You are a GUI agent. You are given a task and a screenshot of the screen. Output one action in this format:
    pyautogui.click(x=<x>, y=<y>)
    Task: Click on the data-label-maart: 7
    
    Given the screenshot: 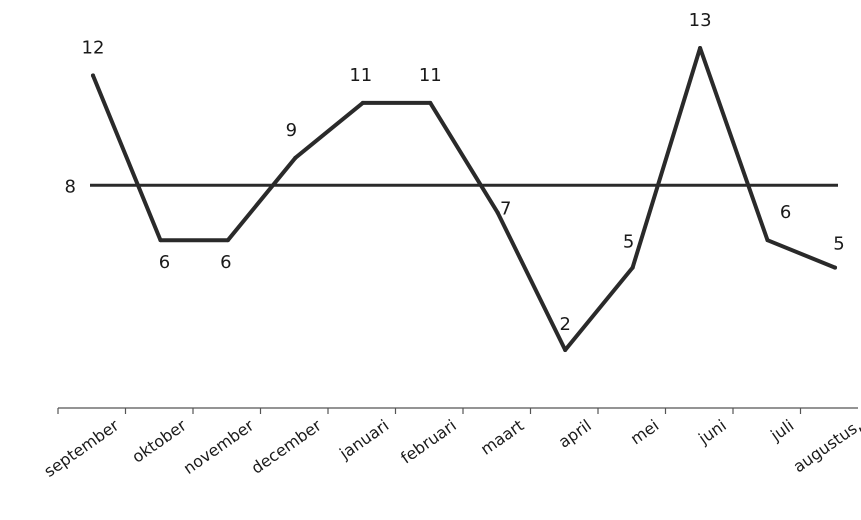 What is the action you would take?
    pyautogui.click(x=505, y=209)
    